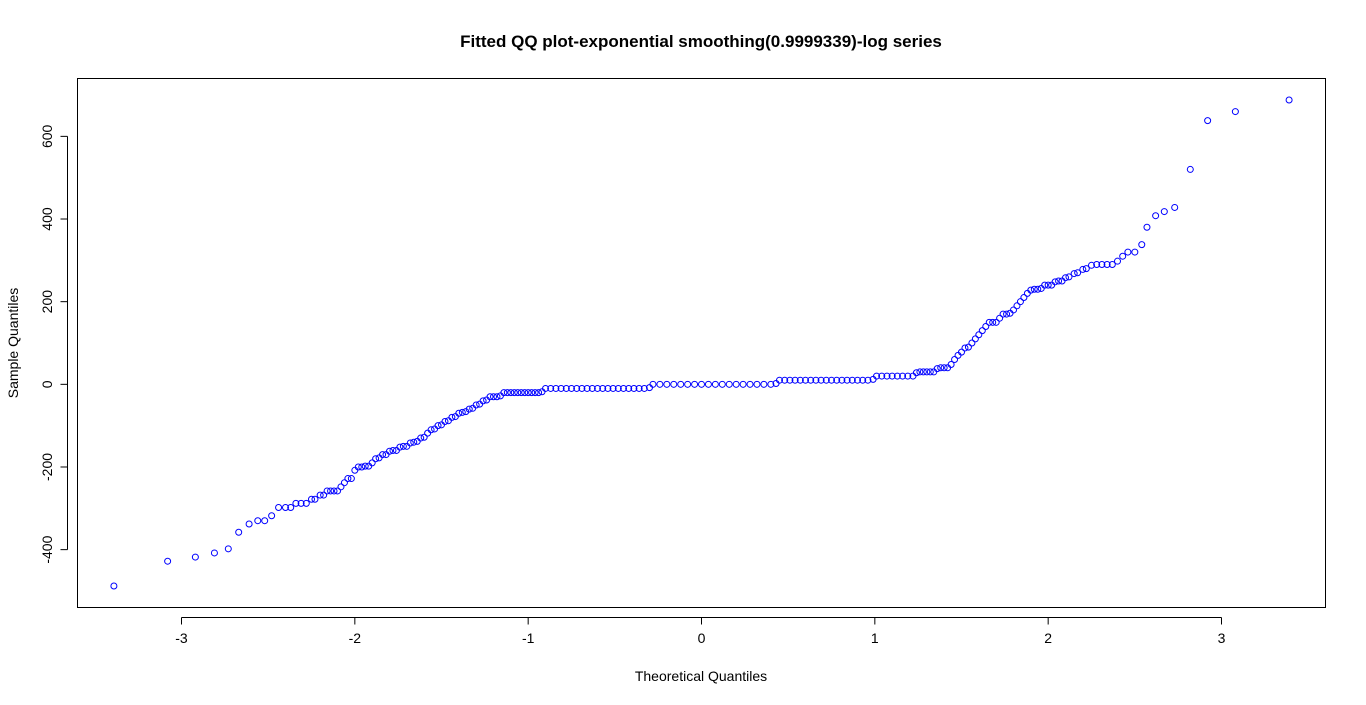 The image size is (1366, 705). I want to click on y-tick-label: -200, so click(47, 467).